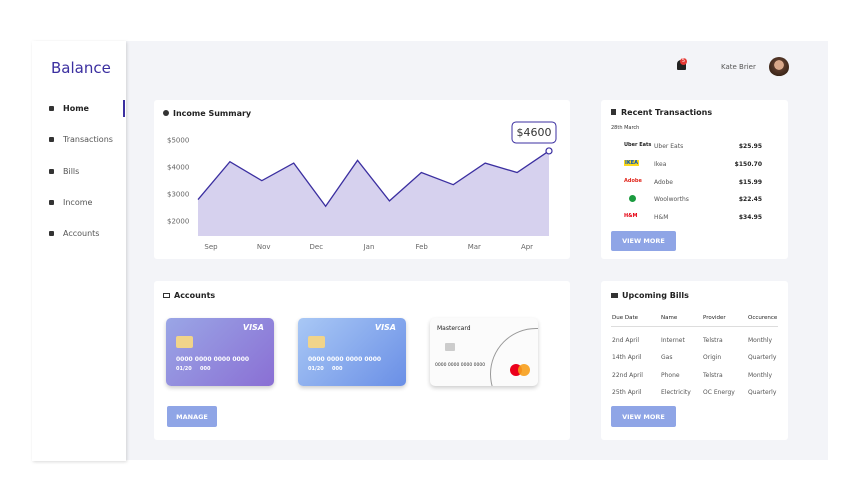  I want to click on merchant: Uber Eats, so click(669, 146).